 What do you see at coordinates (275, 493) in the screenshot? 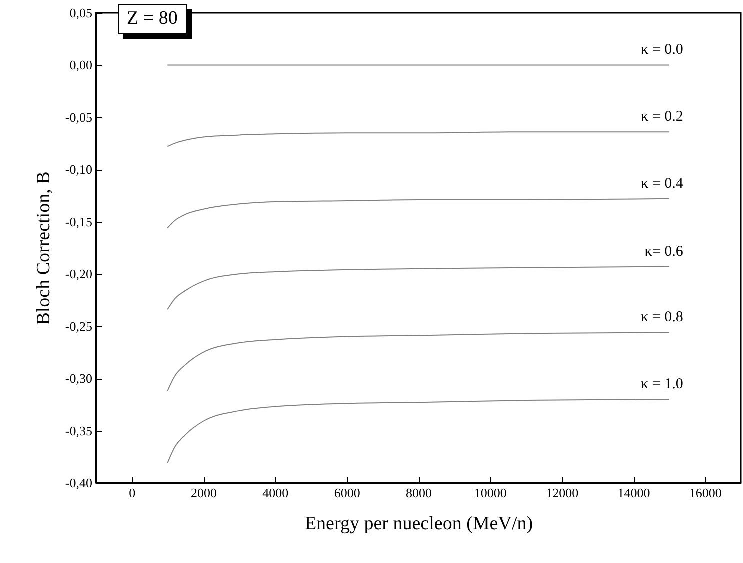
I see `x-tick-label: 4000` at bounding box center [275, 493].